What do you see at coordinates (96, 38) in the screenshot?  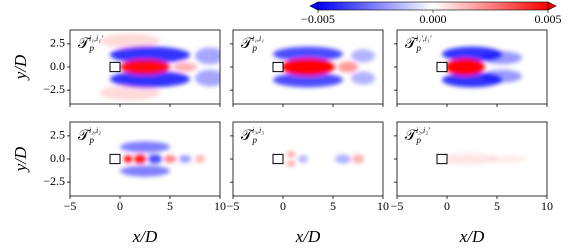 I see `title-sup: i₁,i₁′` at bounding box center [96, 38].